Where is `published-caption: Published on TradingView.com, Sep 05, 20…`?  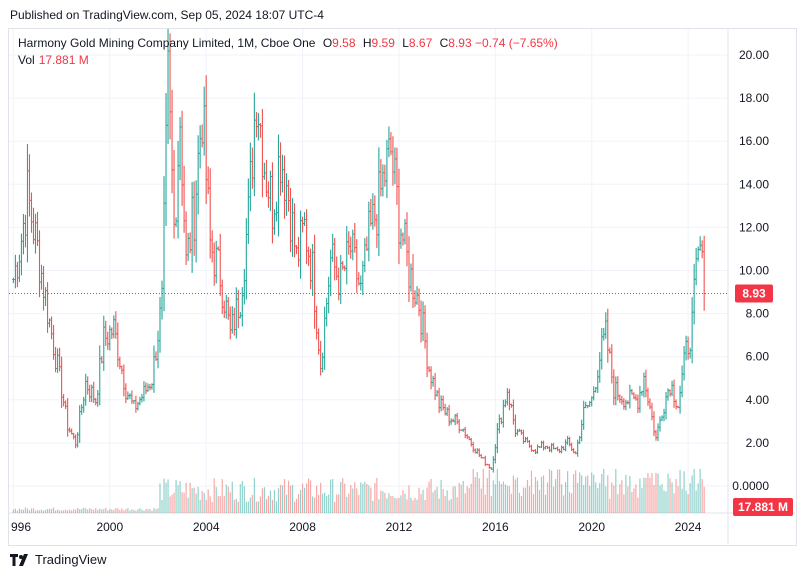
published-caption: Published on TradingView.com, Sep 05, 20… is located at coordinates (167, 15).